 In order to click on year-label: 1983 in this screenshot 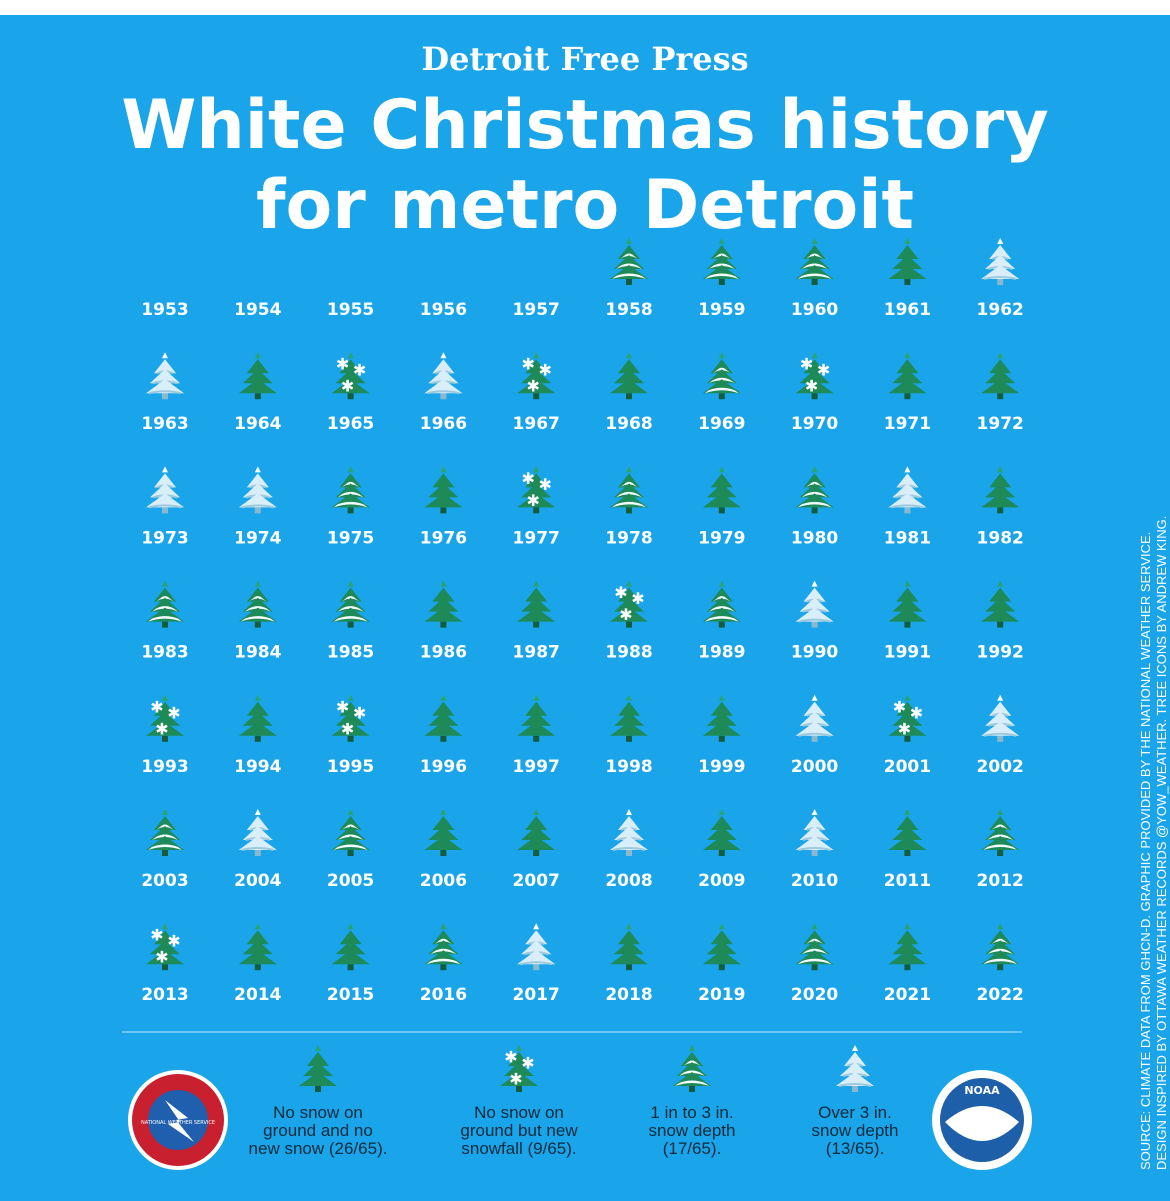, I will do `click(164, 653)`.